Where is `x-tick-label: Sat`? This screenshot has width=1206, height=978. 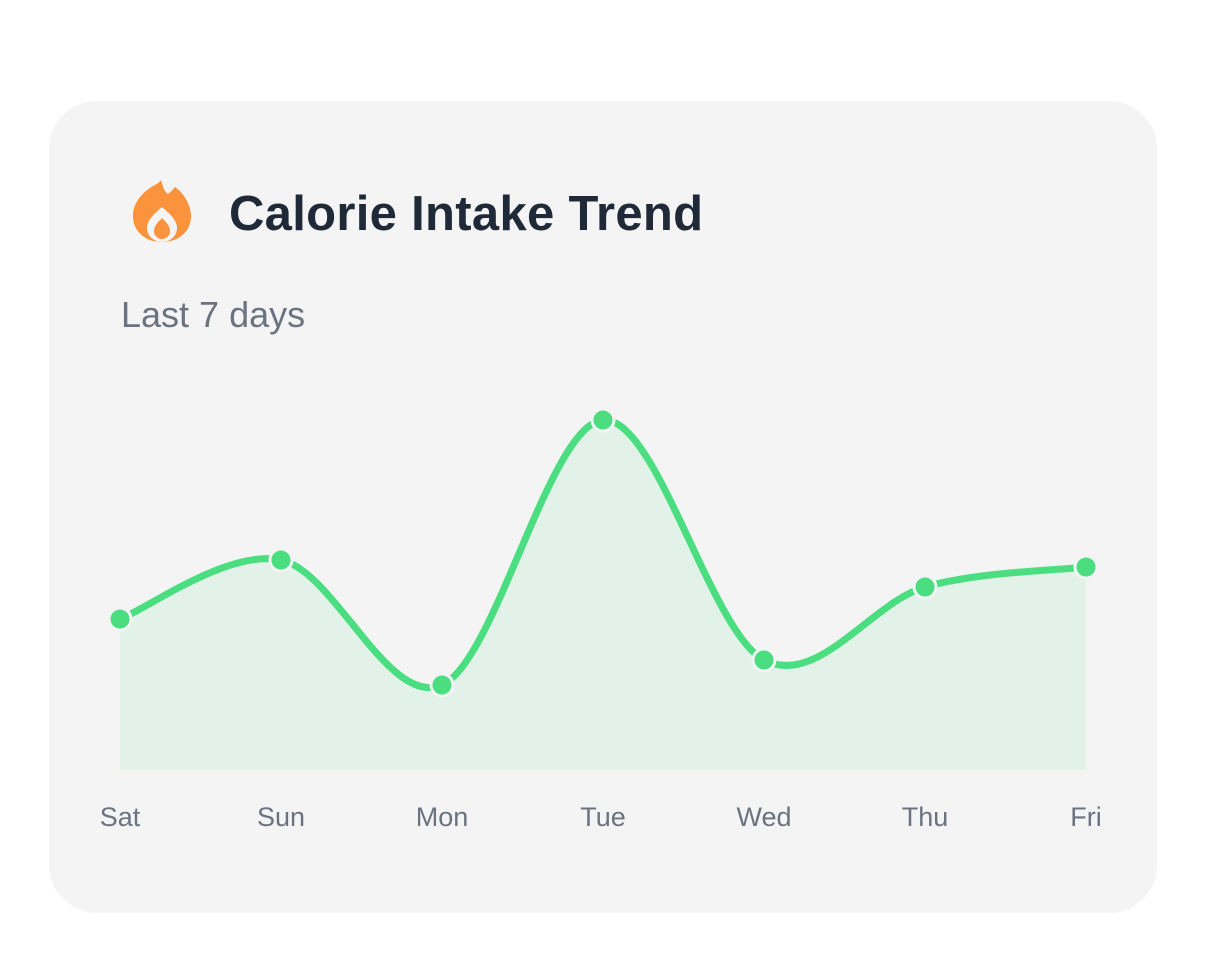
x-tick-label: Sat is located at coordinates (120, 817).